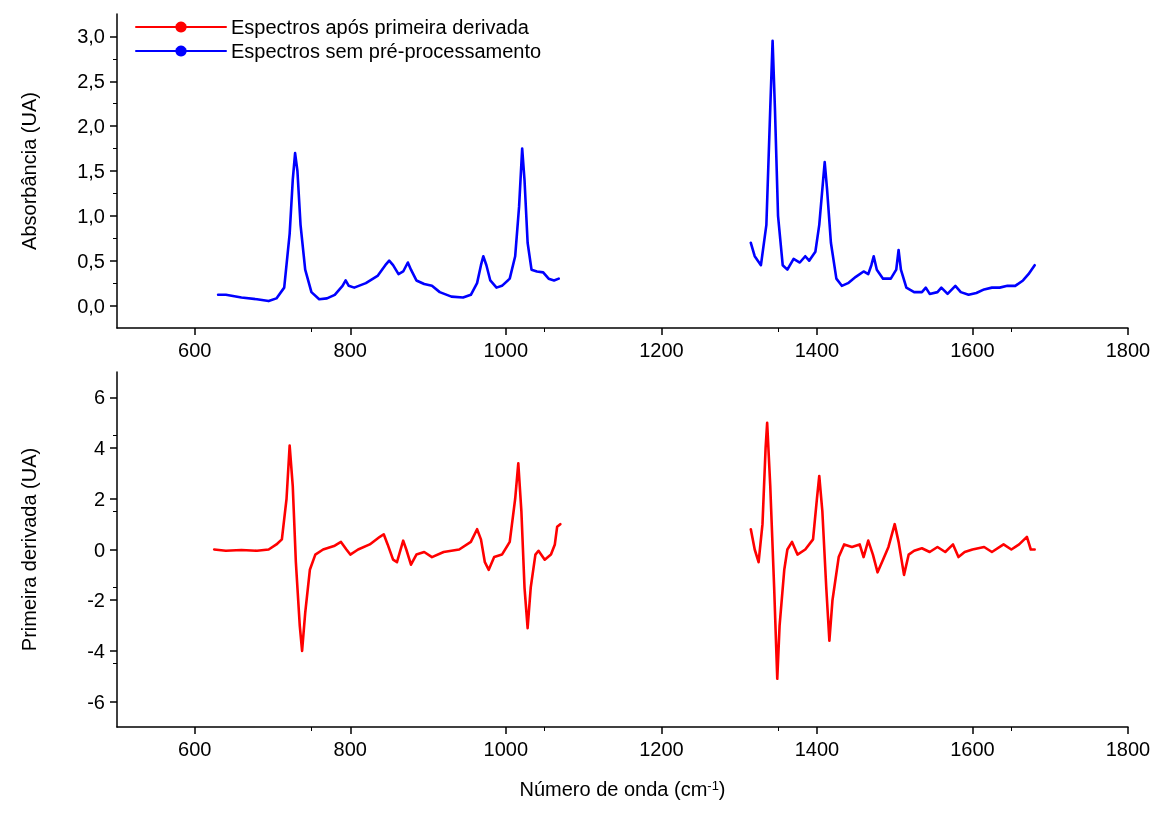 The height and width of the screenshot is (821, 1160). What do you see at coordinates (91, 126) in the screenshot?
I see `y-tick-label: 2,0` at bounding box center [91, 126].